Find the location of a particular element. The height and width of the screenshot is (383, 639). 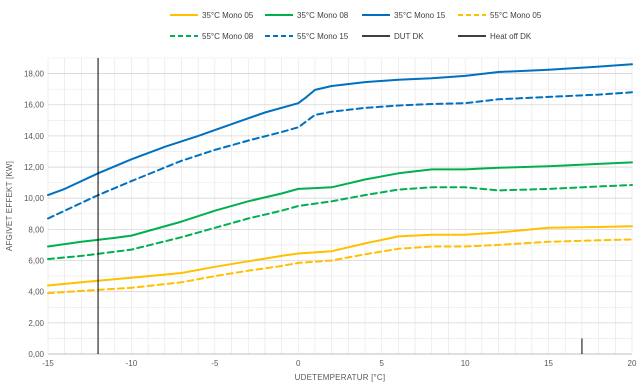

legend-label: 55°C Mono 05 is located at coordinates (516, 15).